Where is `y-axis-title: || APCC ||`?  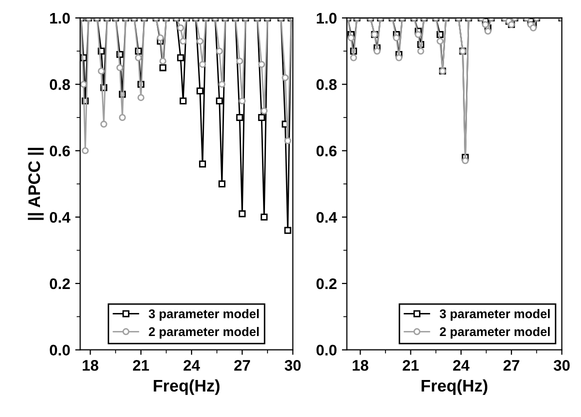
y-axis-title: || APCC || is located at coordinates (36, 184).